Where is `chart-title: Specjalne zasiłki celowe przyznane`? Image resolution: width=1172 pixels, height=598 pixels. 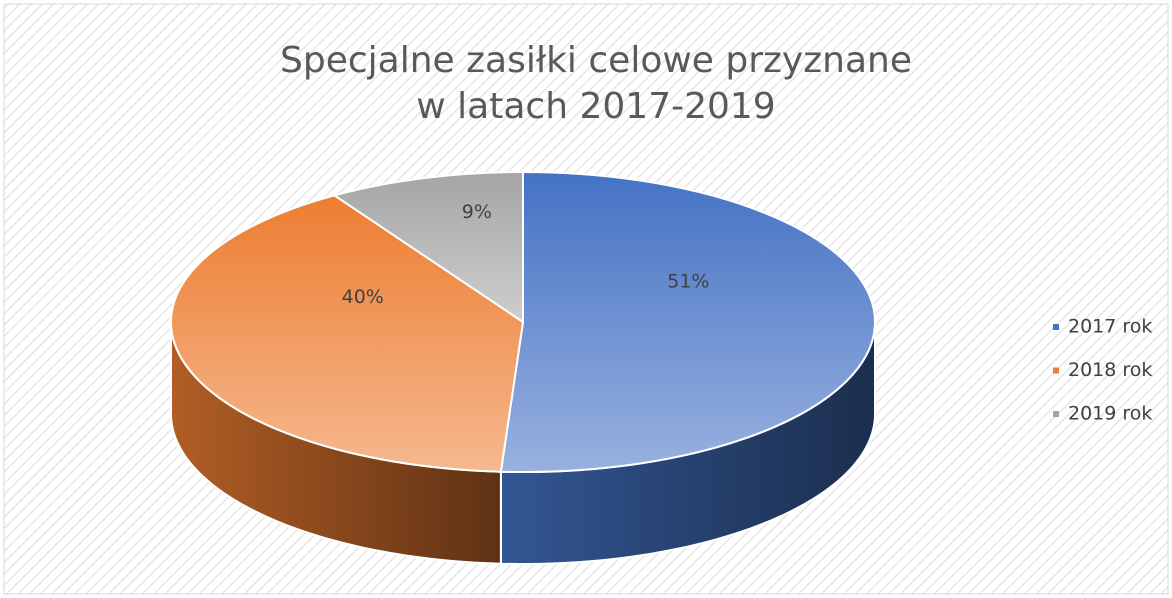
chart-title: Specjalne zasiłki celowe przyznane is located at coordinates (596, 60).